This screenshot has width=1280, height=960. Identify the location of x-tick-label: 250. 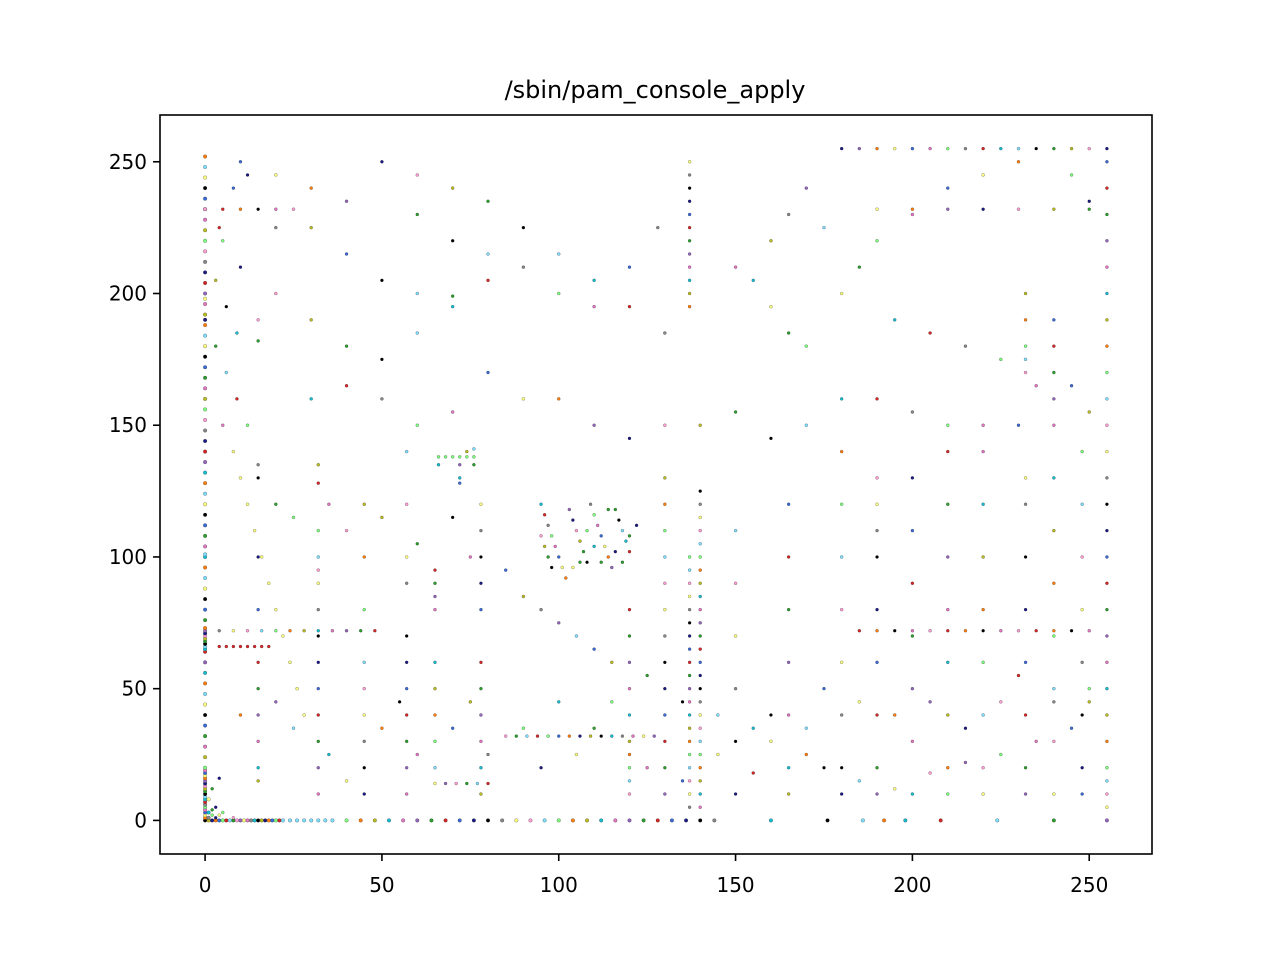
(1089, 885).